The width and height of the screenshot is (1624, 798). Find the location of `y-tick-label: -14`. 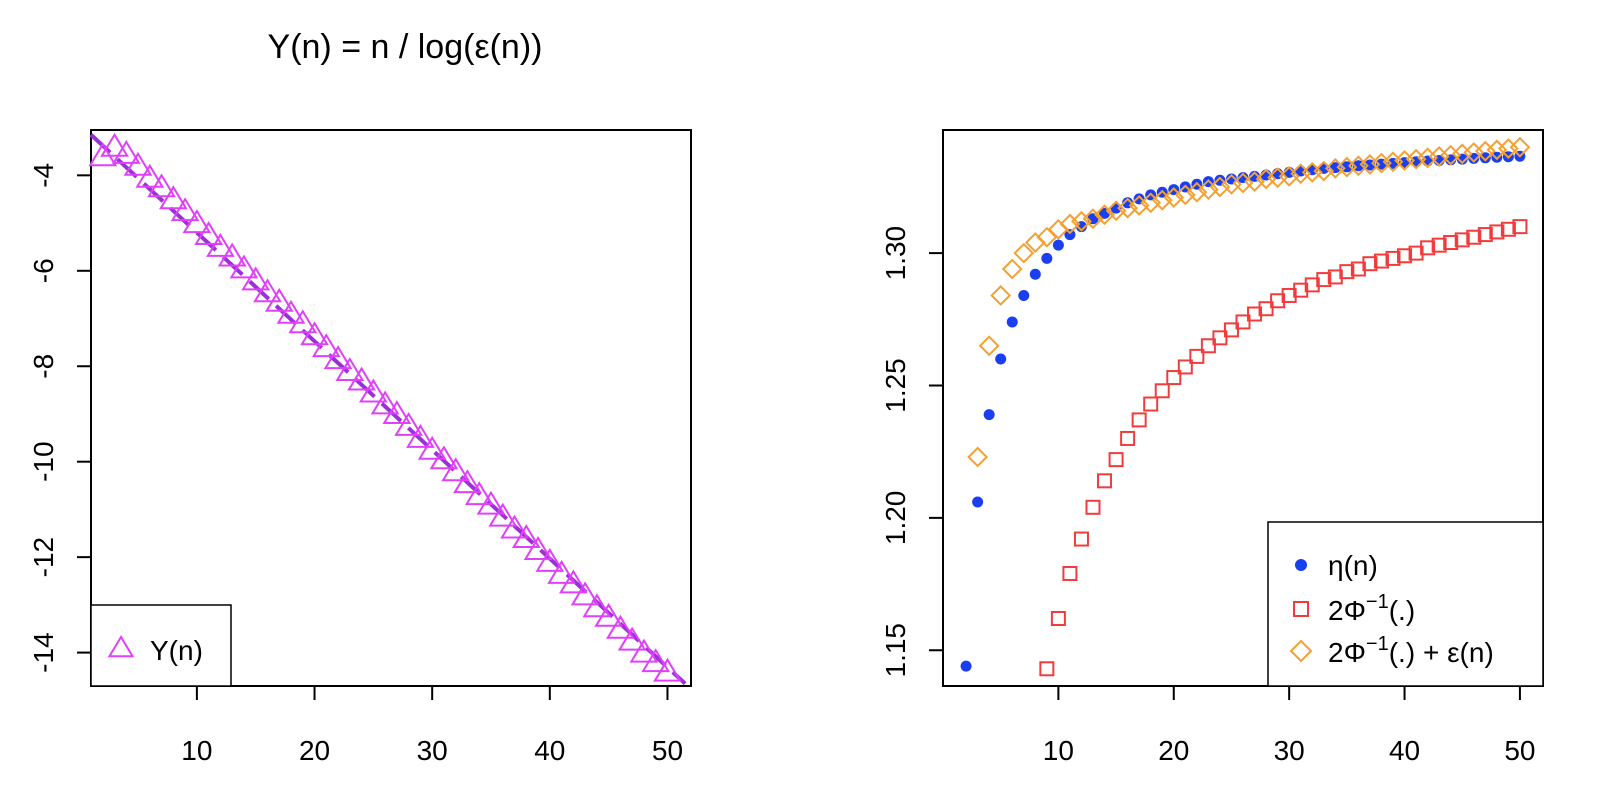

y-tick-label: -14 is located at coordinates (43, 652).